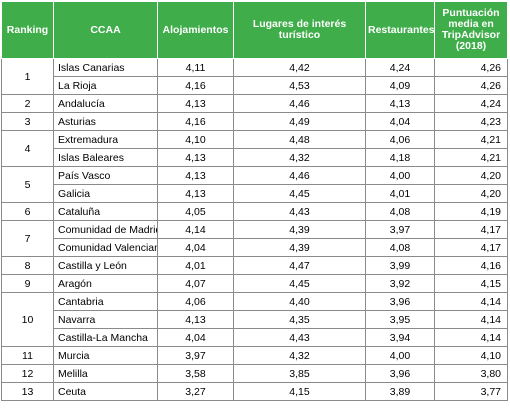 The height and width of the screenshot is (412, 510). Describe the element at coordinates (299, 30) in the screenshot. I see `header-lugares: Lugares de interés turístico` at that location.